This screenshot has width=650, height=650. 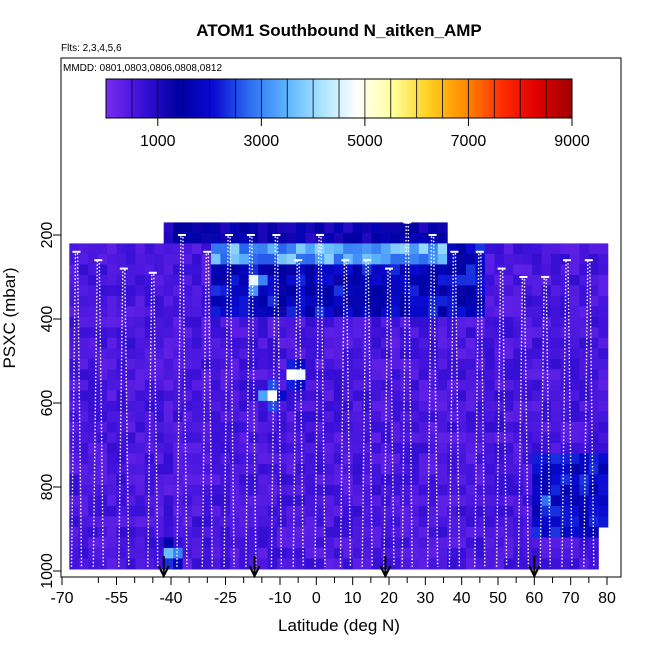 What do you see at coordinates (339, 625) in the screenshot?
I see `x-axis-label: Latitude (deg N)` at bounding box center [339, 625].